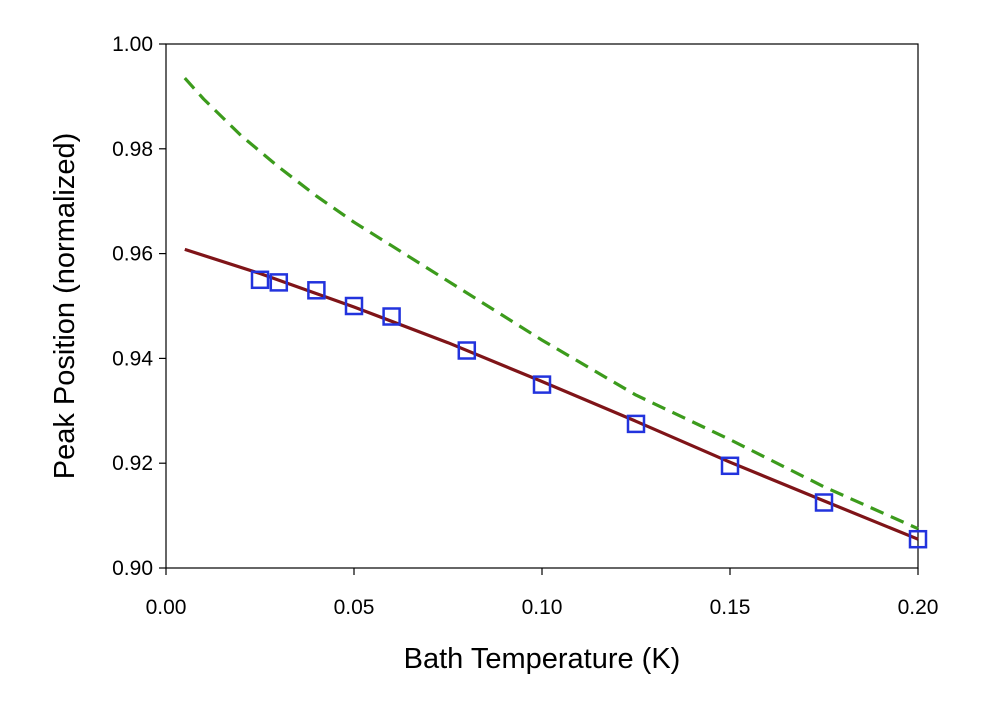 The image size is (989, 713). What do you see at coordinates (132, 568) in the screenshot?
I see `y-tick-label: 0.90` at bounding box center [132, 568].